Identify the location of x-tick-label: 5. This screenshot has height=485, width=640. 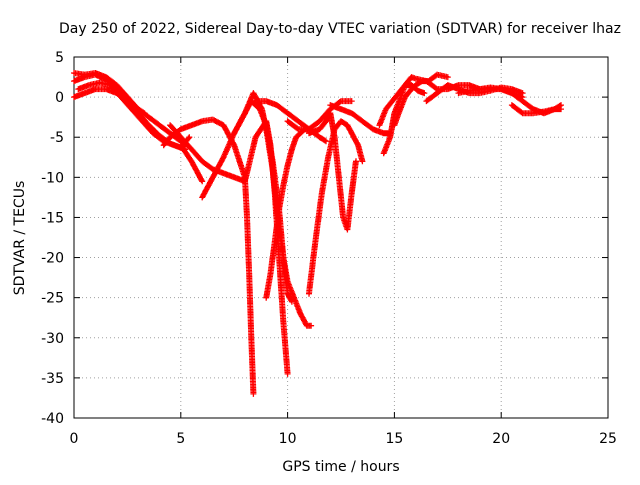
(180, 439).